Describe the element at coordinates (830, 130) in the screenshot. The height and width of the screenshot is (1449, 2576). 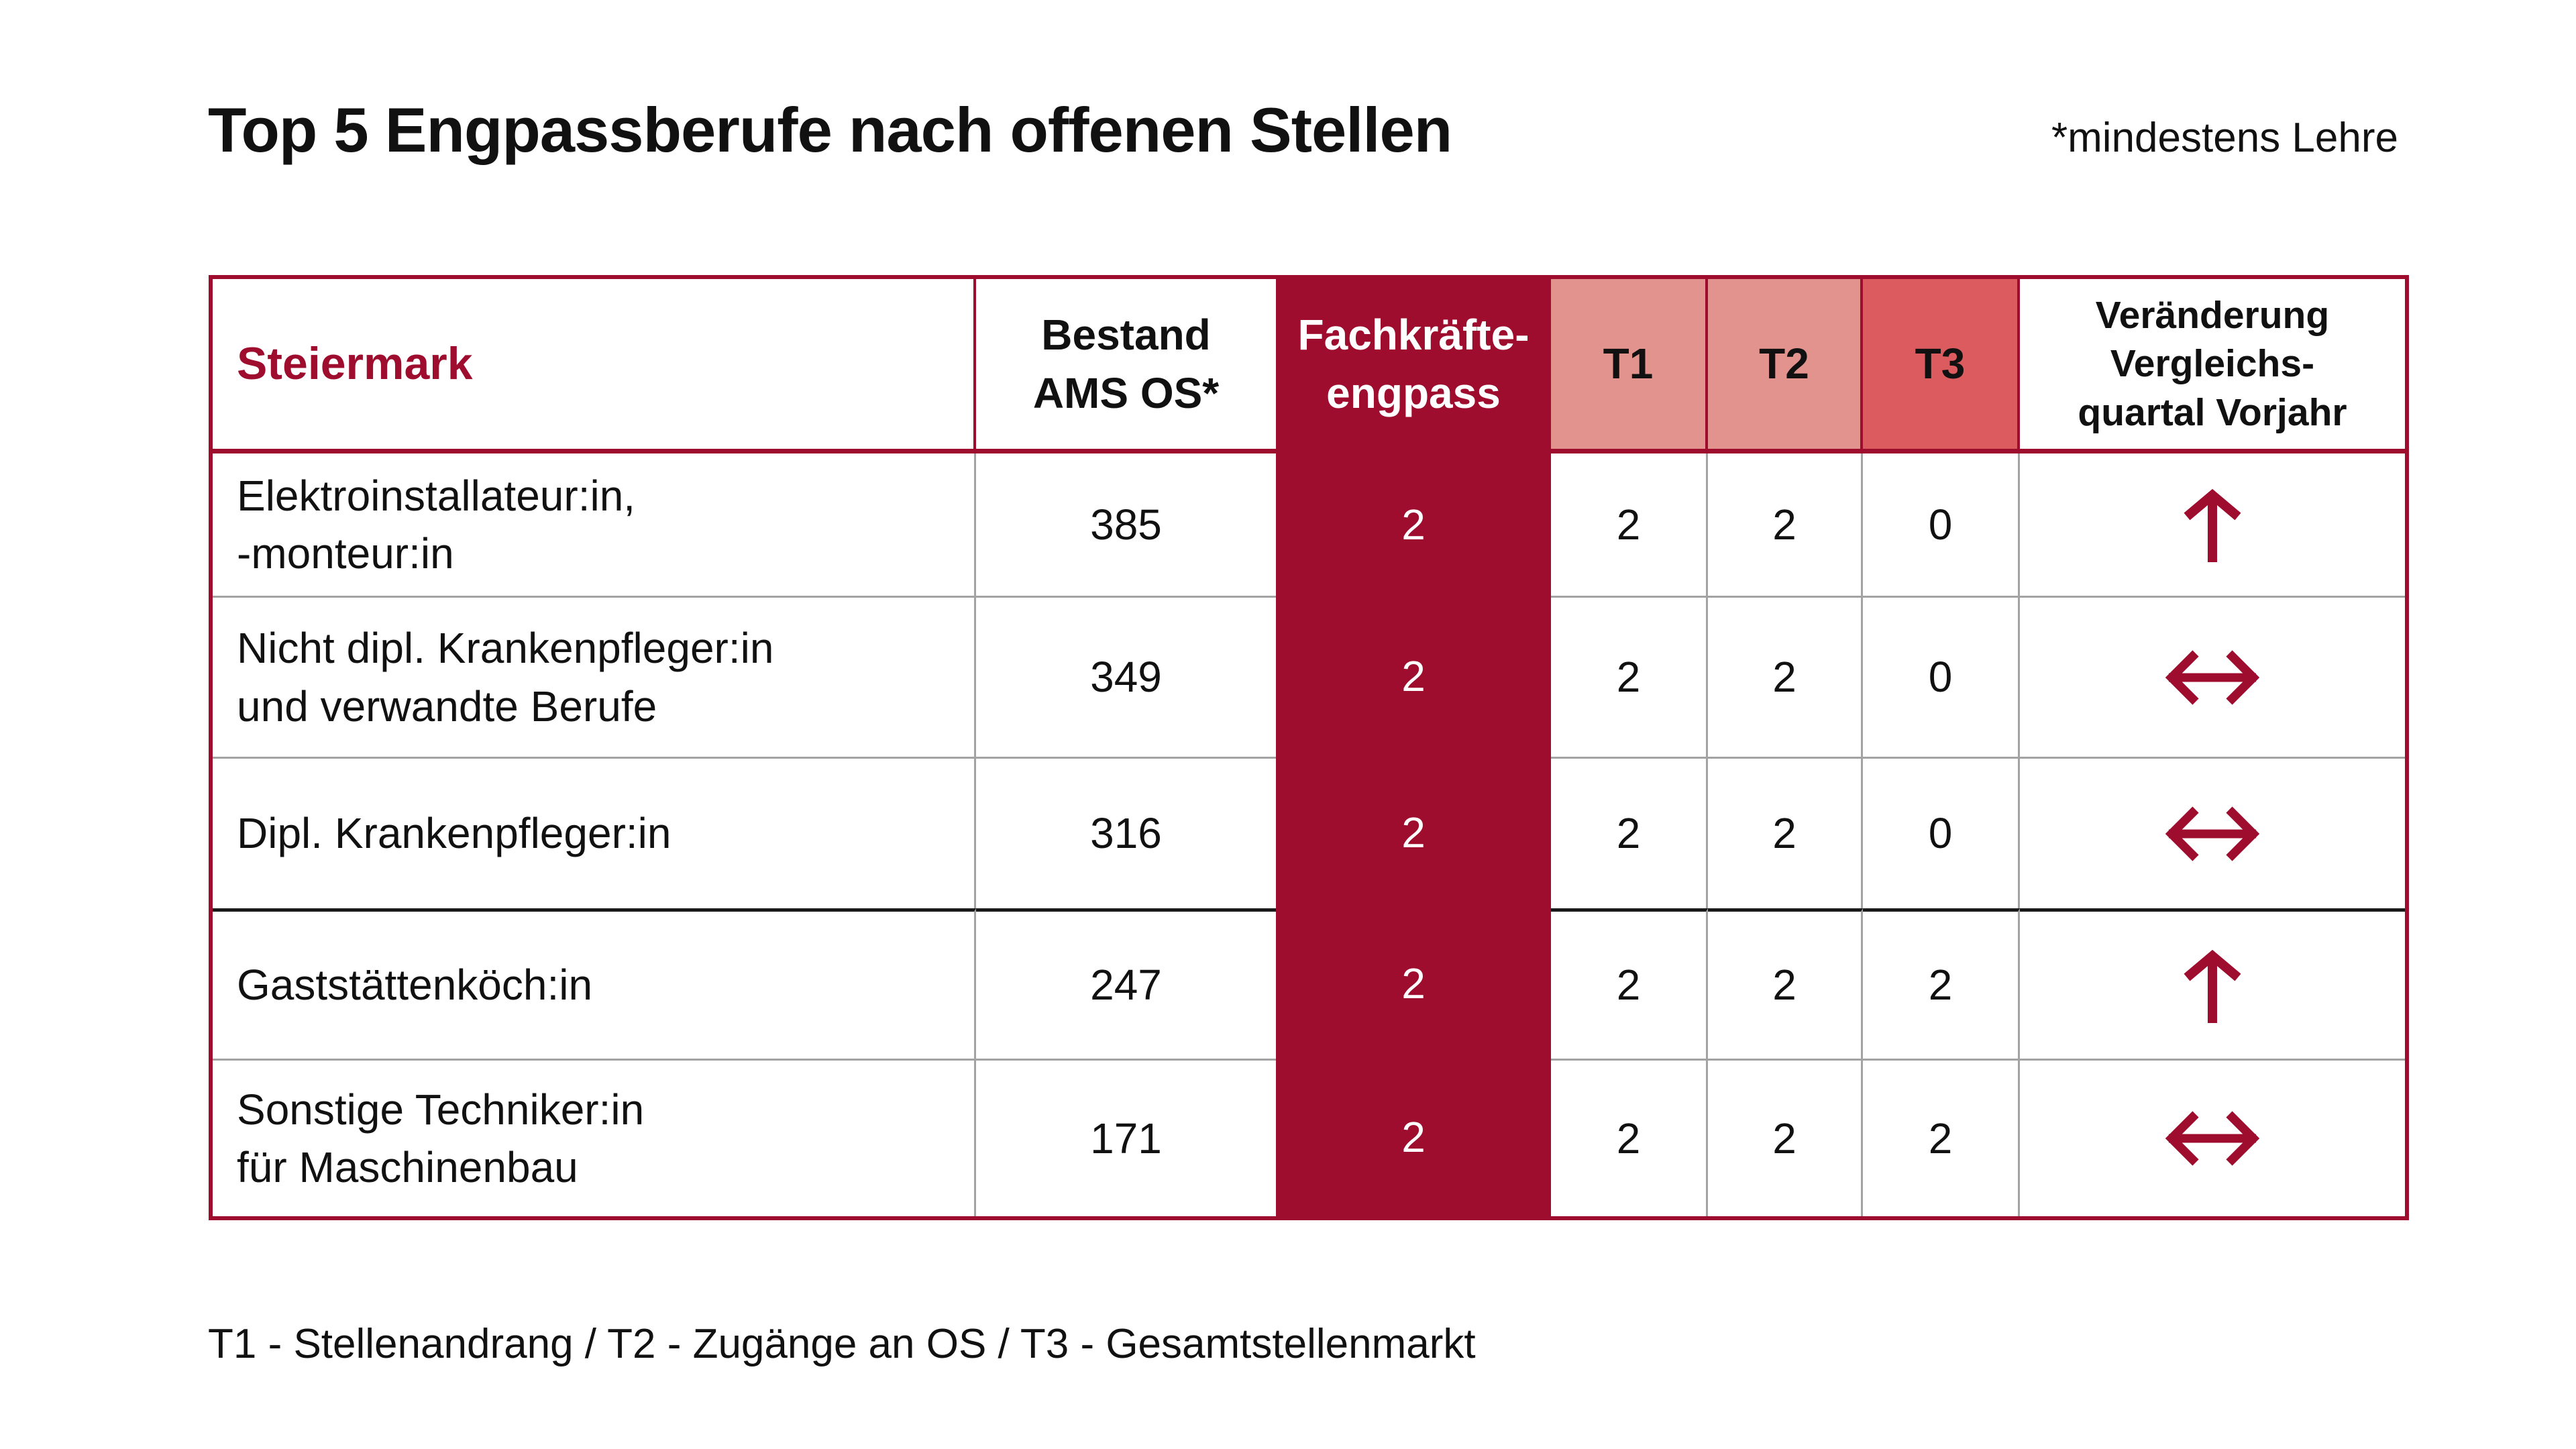
I see `page-title: Top 5 Engpassberufe nach offenen Stellen` at that location.